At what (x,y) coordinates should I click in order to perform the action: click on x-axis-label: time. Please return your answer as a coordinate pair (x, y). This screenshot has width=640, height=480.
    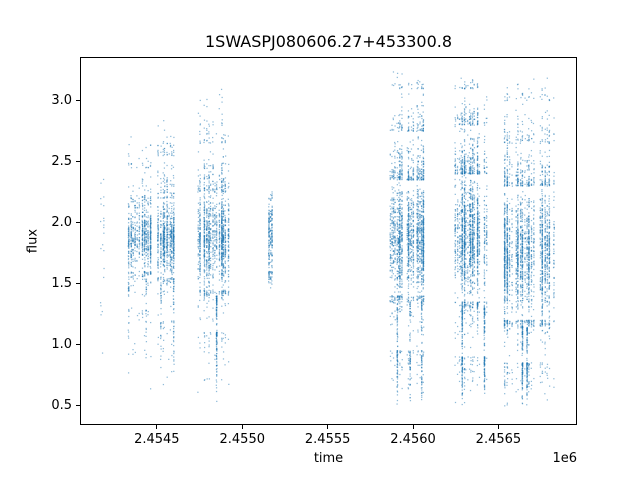
    Looking at the image, I should click on (328, 458).